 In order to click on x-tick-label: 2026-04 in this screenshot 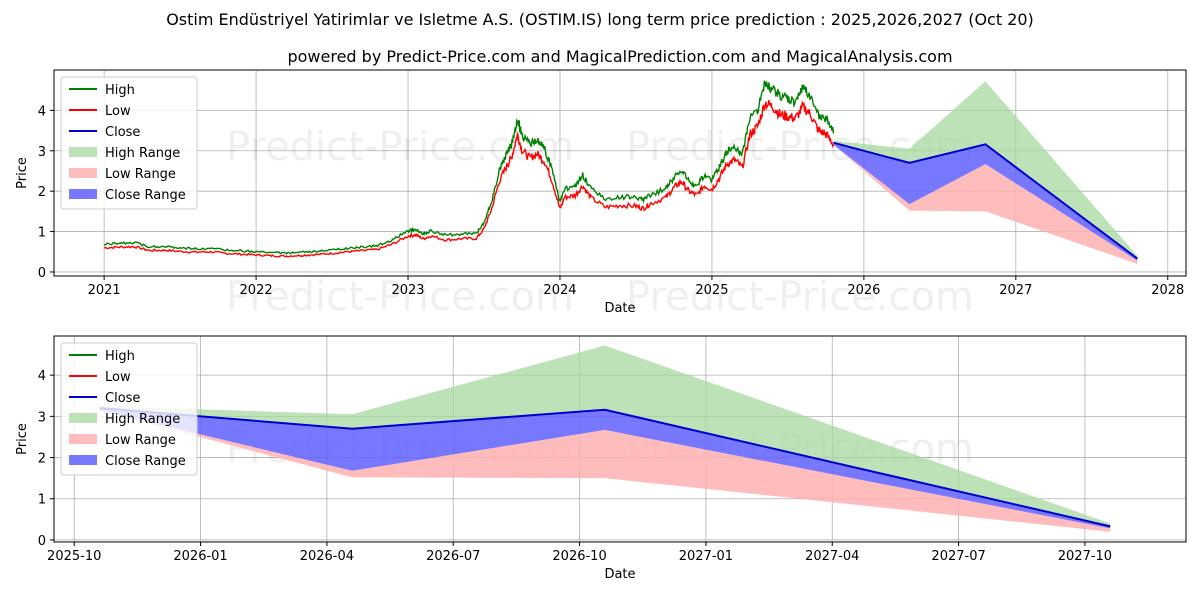, I will do `click(327, 556)`.